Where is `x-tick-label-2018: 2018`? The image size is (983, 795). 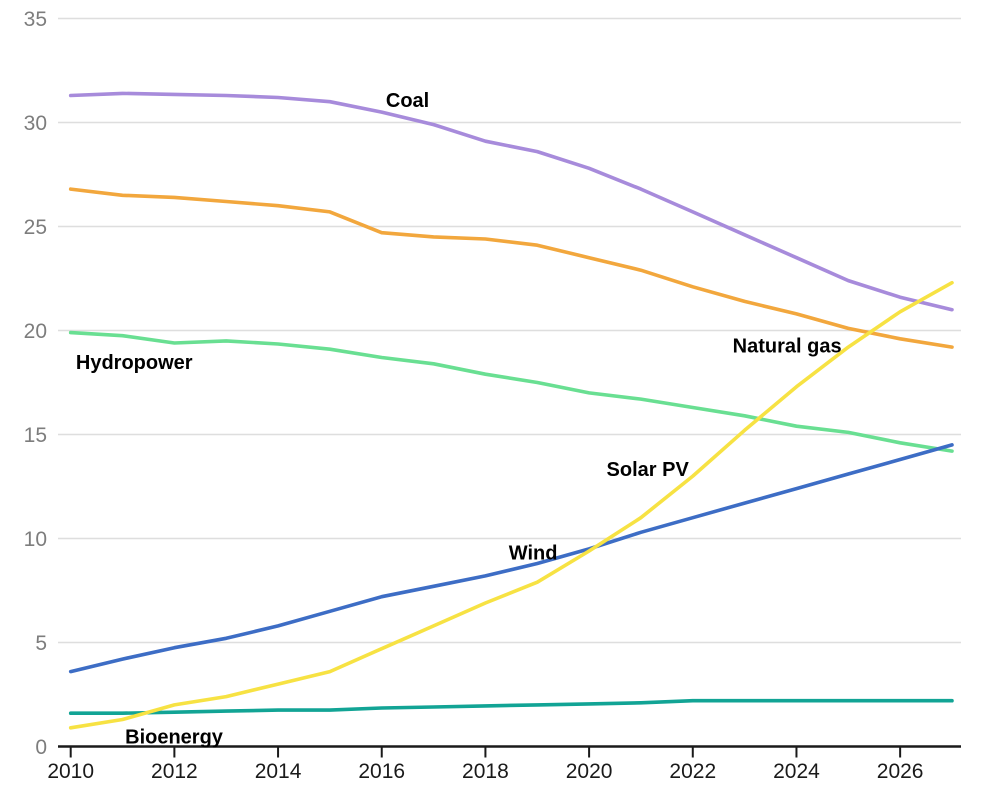 x-tick-label-2018: 2018 is located at coordinates (485, 771).